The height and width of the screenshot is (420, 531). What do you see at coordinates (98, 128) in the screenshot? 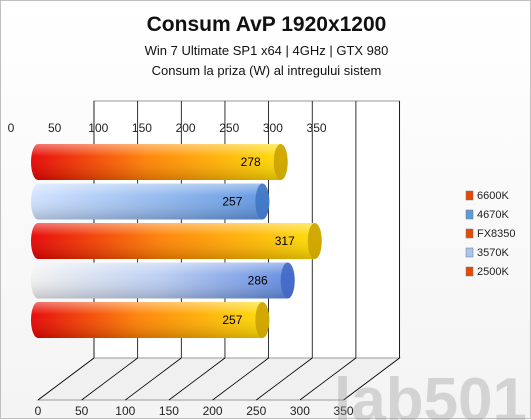
I see `x-tick-label-top: 100` at bounding box center [98, 128].